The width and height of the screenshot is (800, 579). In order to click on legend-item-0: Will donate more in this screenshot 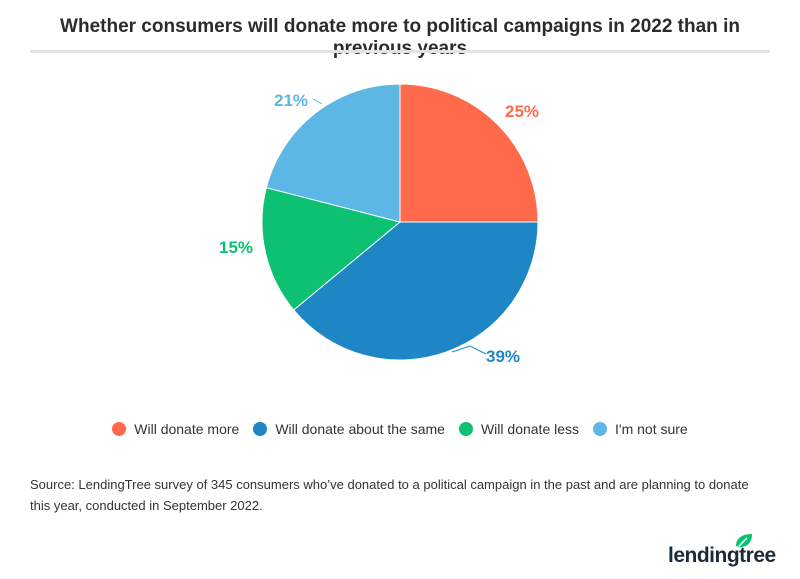, I will do `click(175, 429)`.